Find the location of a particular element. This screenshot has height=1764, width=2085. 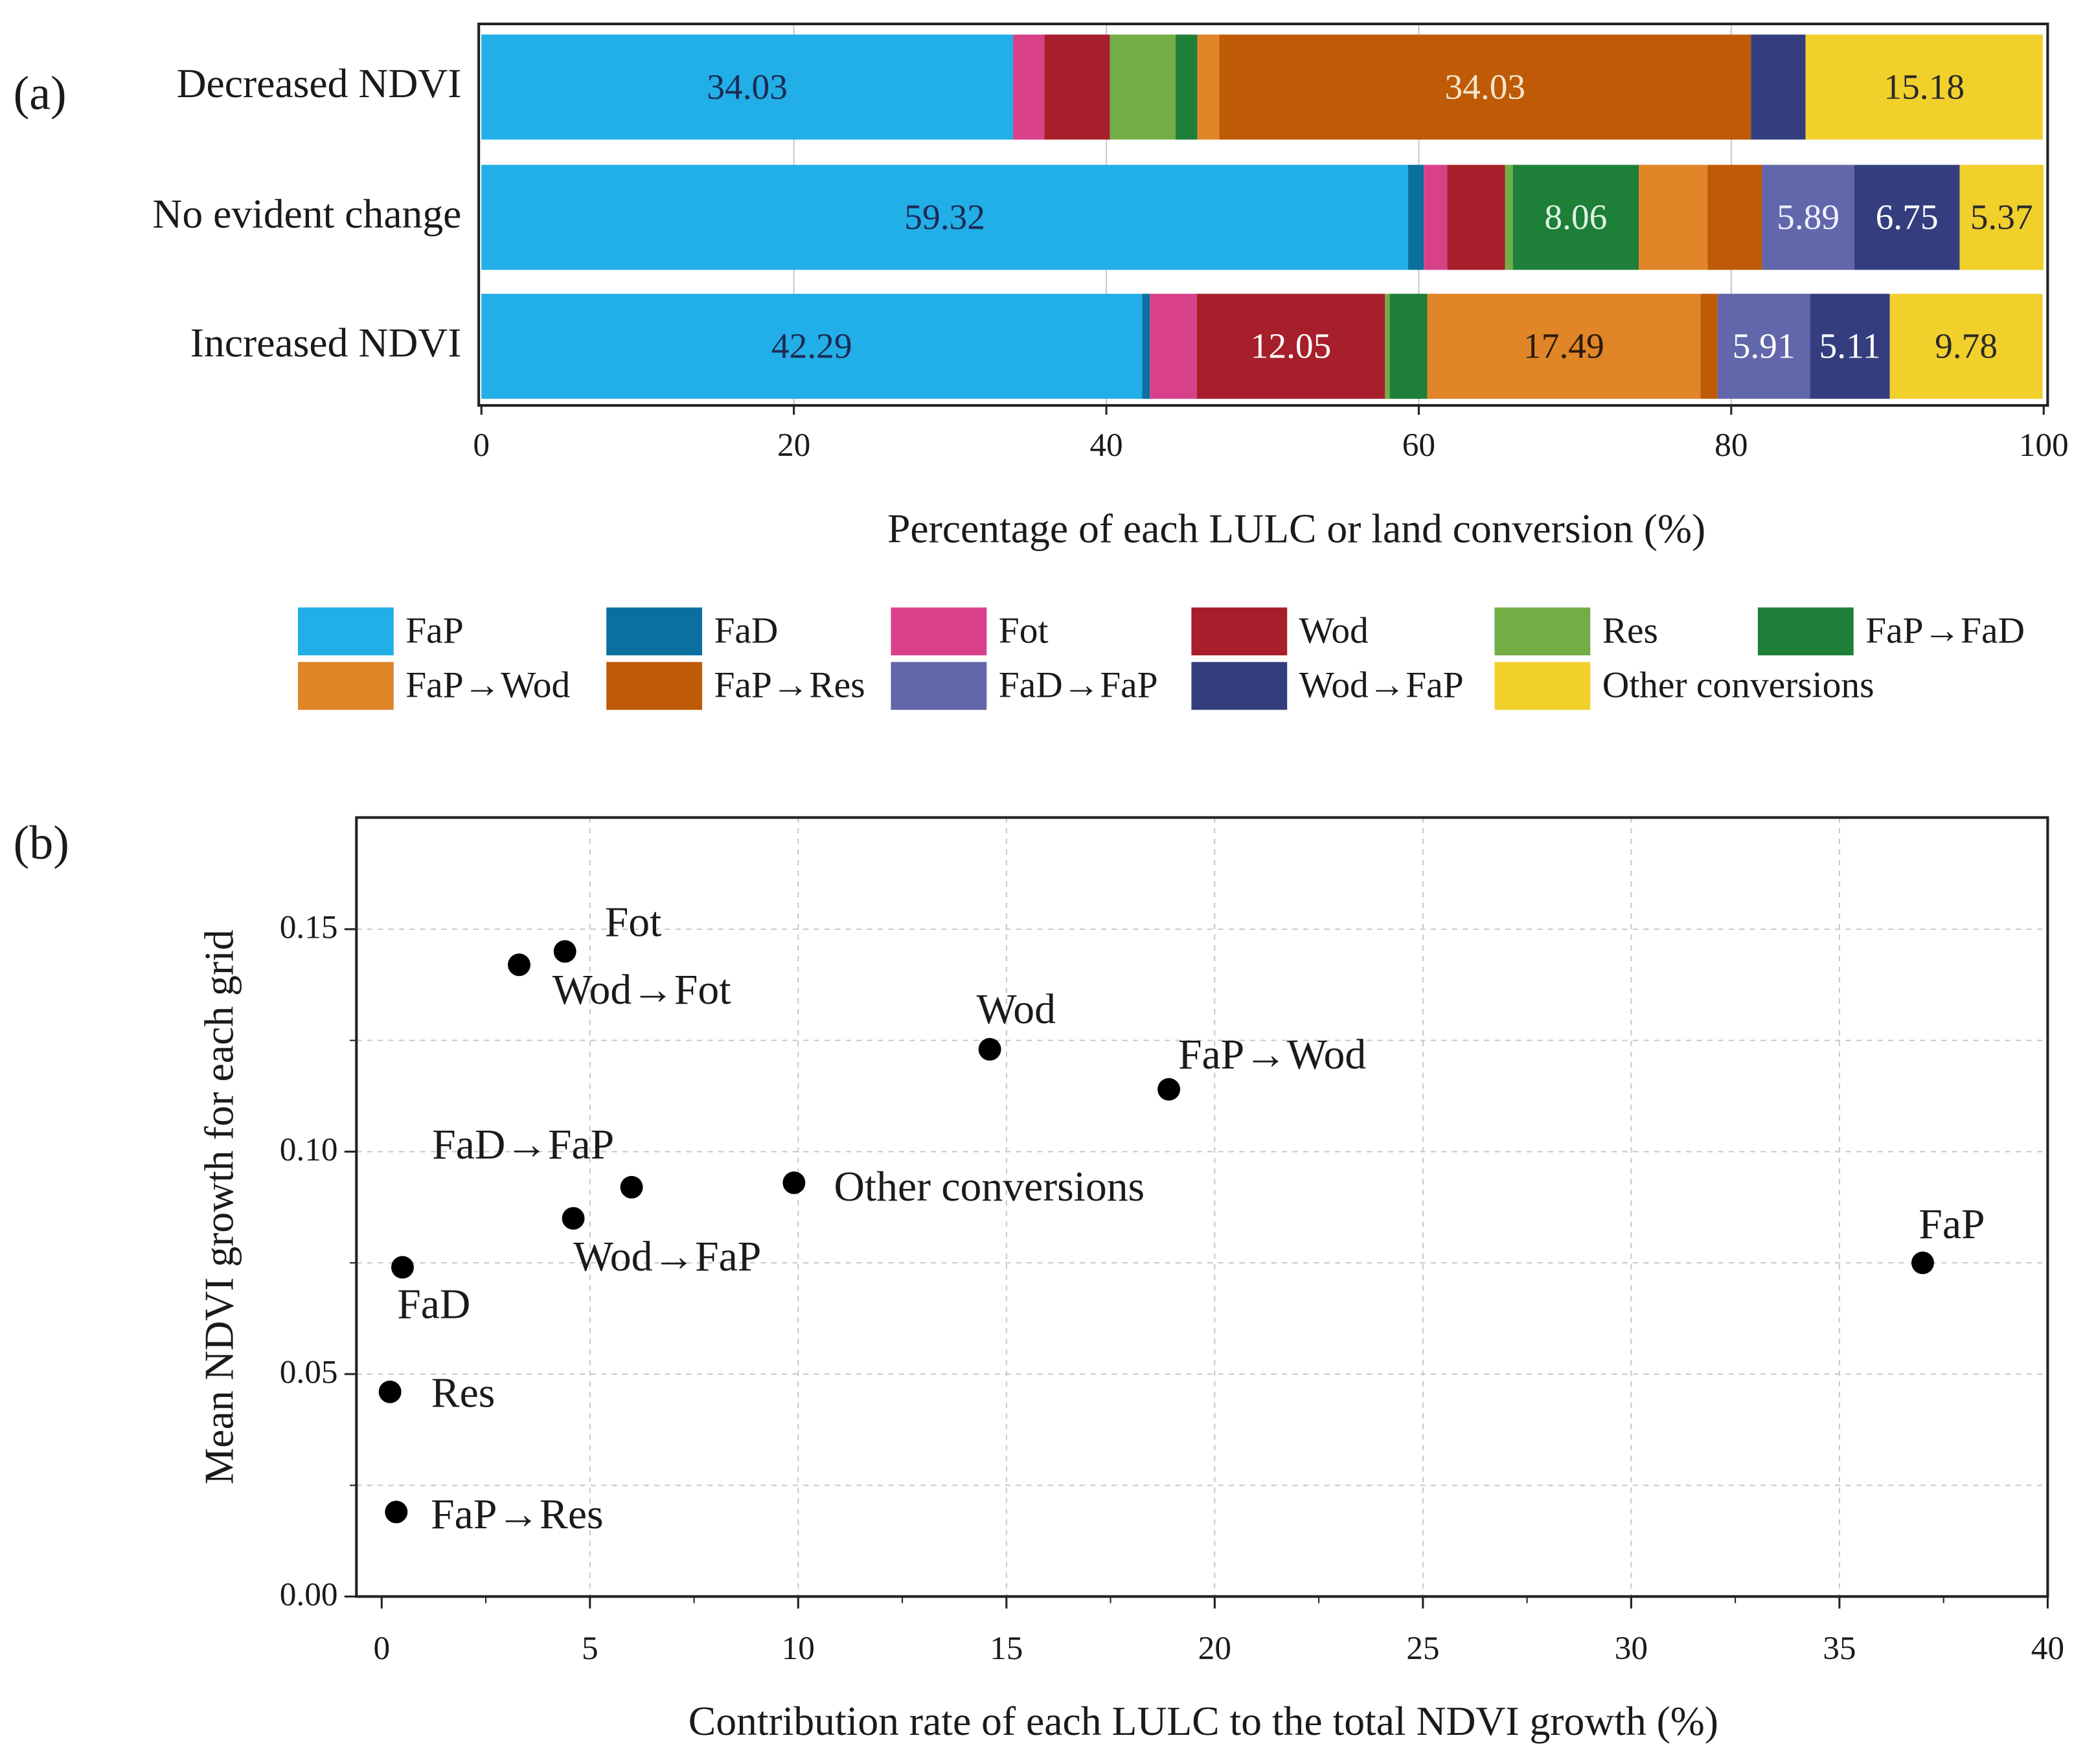

data-label: 8.06 is located at coordinates (1575, 216).